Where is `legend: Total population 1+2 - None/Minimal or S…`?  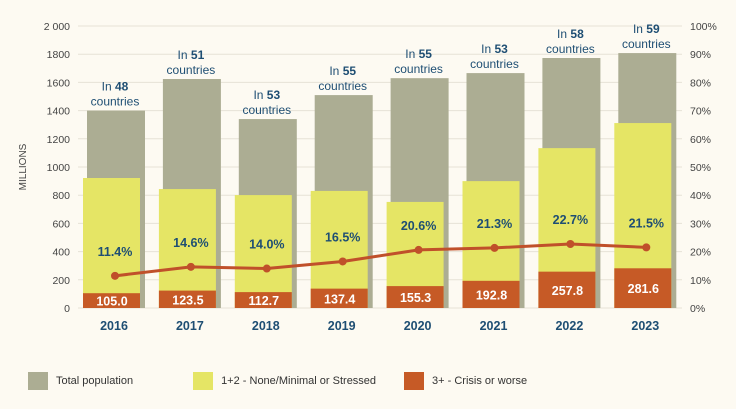 legend: Total population 1+2 - None/Minimal or S… is located at coordinates (291, 381).